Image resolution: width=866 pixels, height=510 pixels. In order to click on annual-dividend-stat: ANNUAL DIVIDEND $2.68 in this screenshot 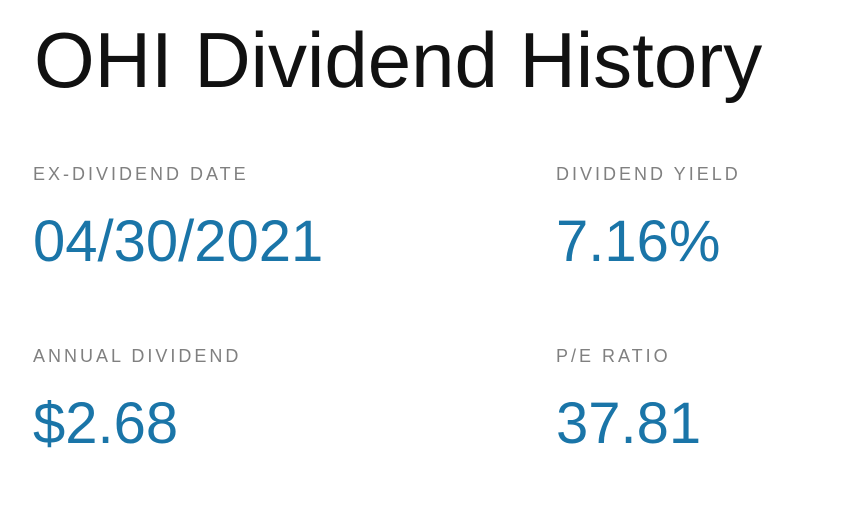, I will do `click(137, 401)`.